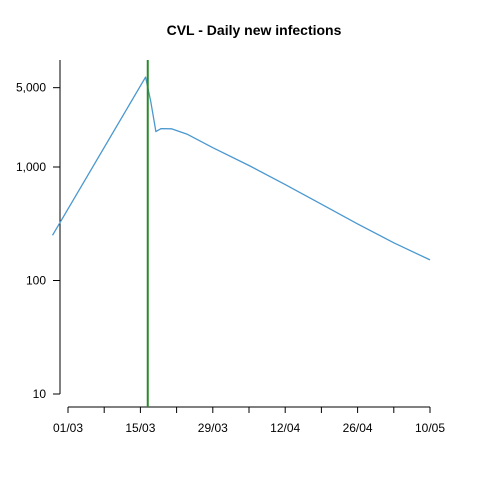 The height and width of the screenshot is (480, 480). Describe the element at coordinates (430, 428) in the screenshot. I see `x-tick-label: 10/05` at that location.